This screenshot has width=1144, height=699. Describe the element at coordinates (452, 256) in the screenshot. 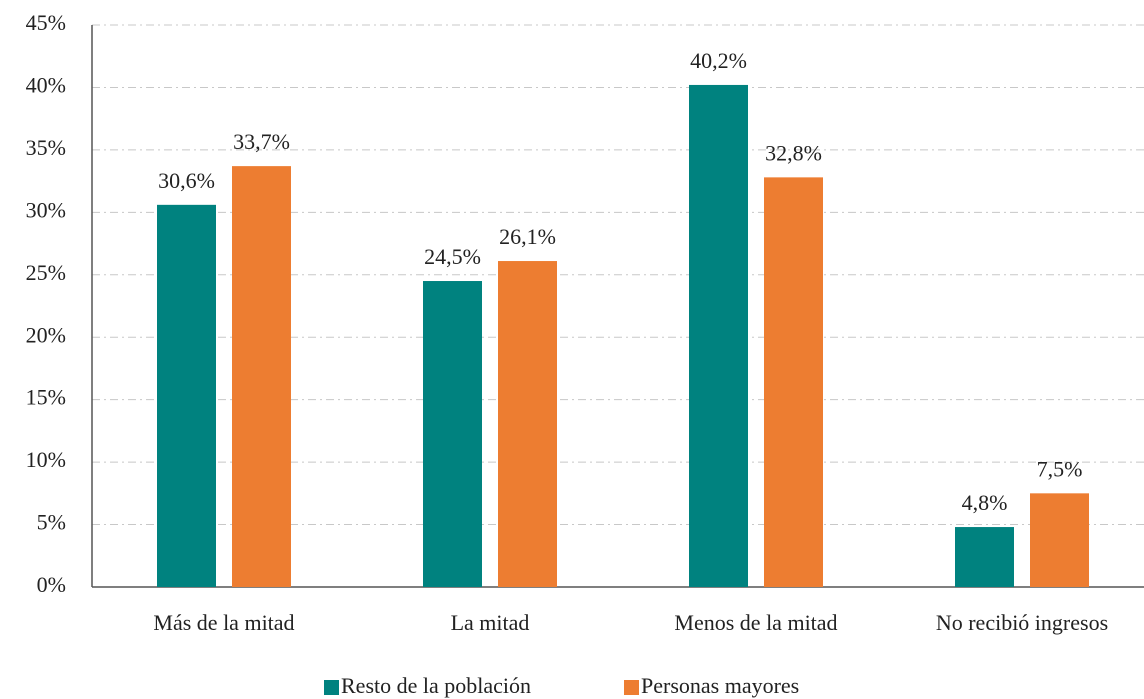

I see `value-label: 24,5%` at that location.